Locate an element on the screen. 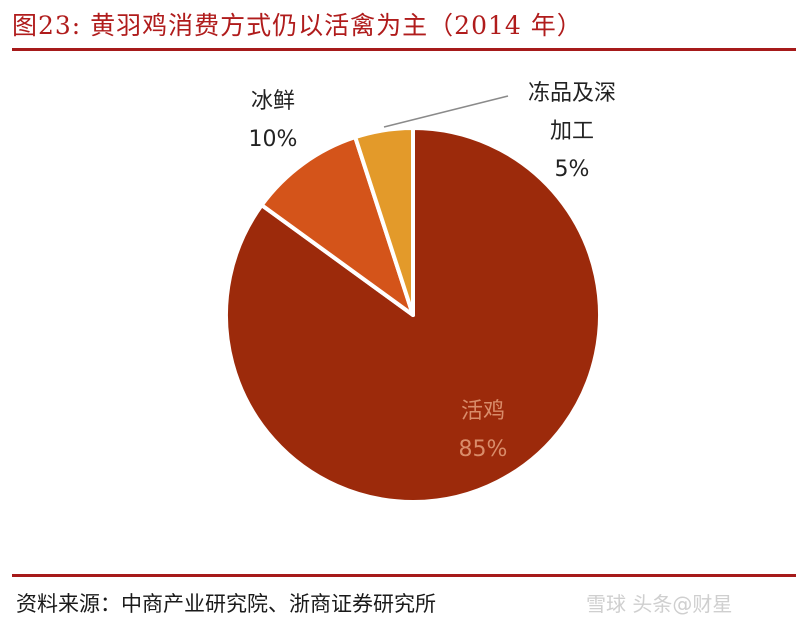 The image size is (800, 633). source-divider is located at coordinates (404, 575).